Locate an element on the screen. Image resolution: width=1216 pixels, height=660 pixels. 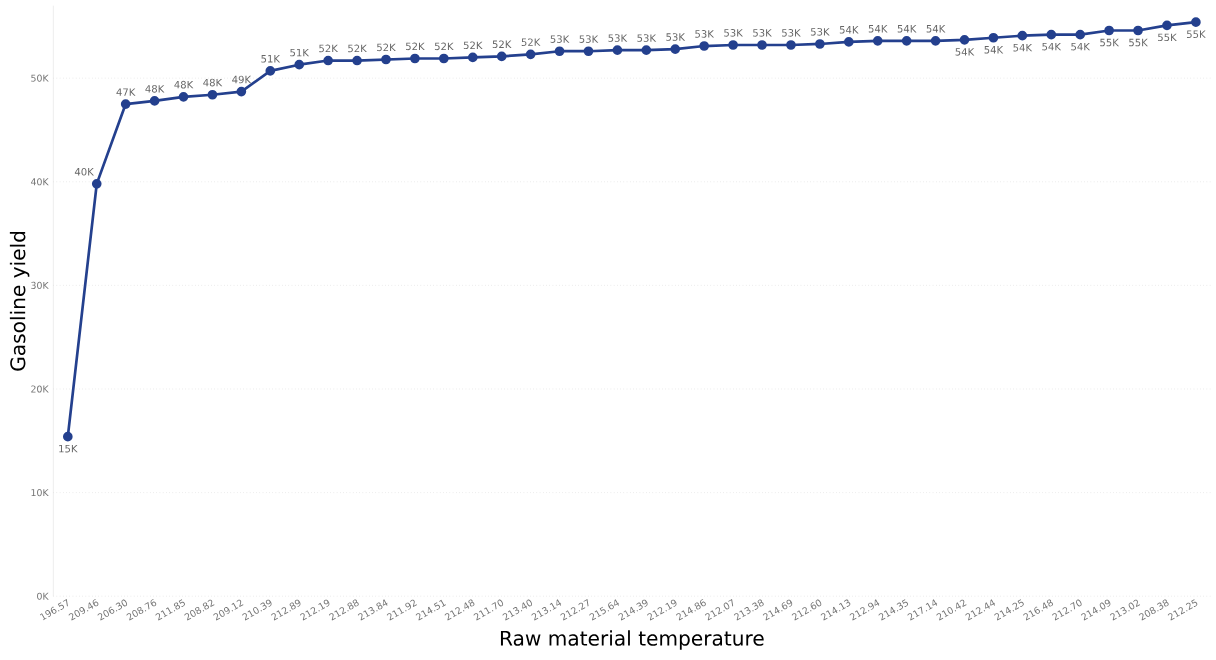
y-tick-label: 20K is located at coordinates (40, 389).